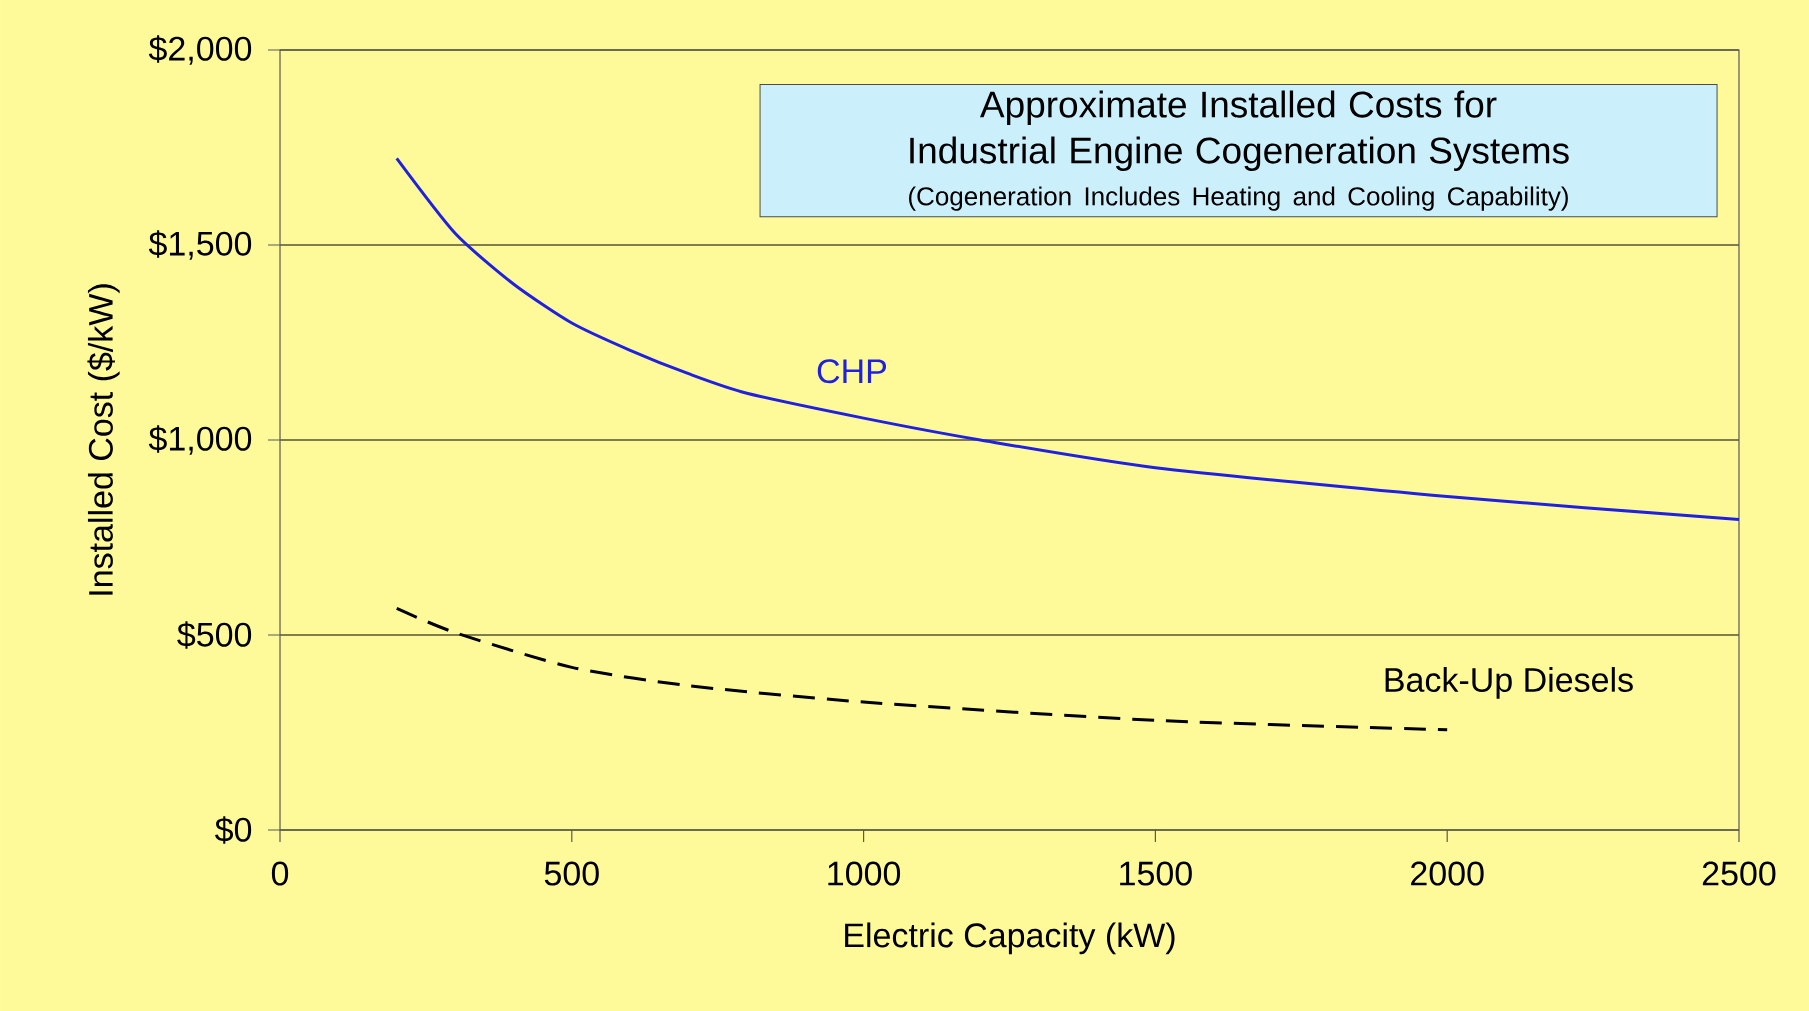 Image resolution: width=1809 pixels, height=1011 pixels. I want to click on y-tick-label: $2,000, so click(200, 50).